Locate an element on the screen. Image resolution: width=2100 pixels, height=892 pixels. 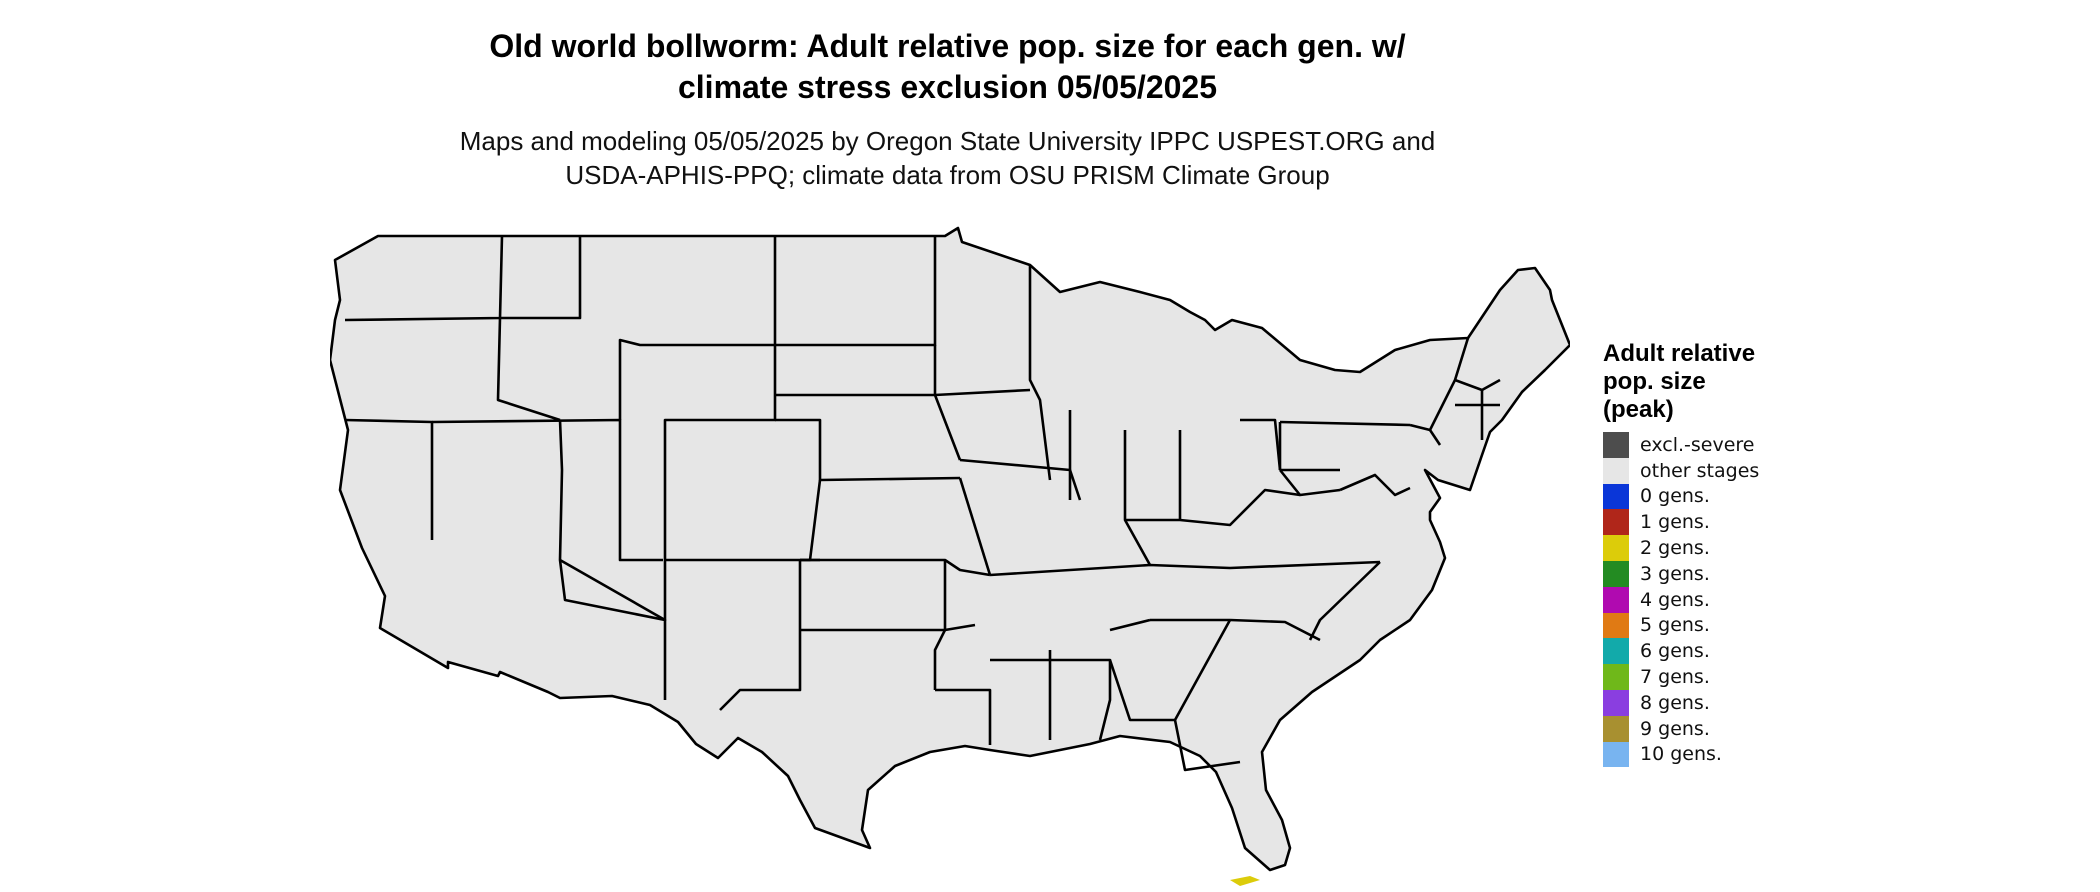
legend-item: other stages is located at coordinates (1753, 470).